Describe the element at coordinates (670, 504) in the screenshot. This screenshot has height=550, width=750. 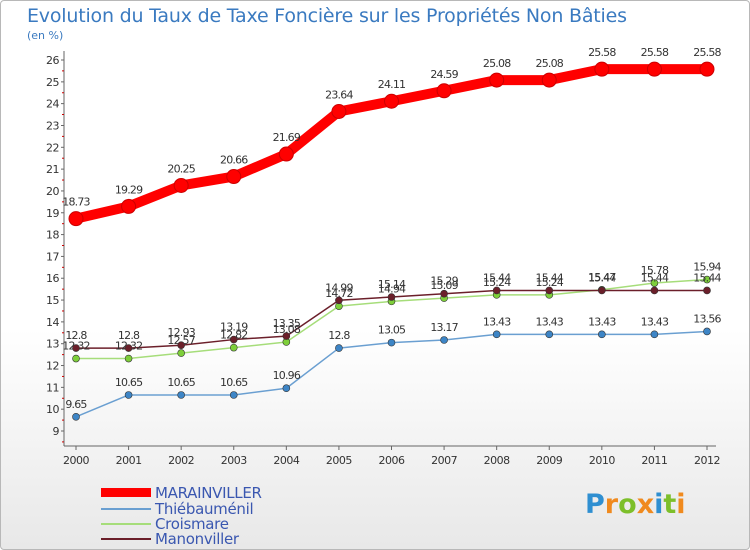
I see `logo-letter: t` at that location.